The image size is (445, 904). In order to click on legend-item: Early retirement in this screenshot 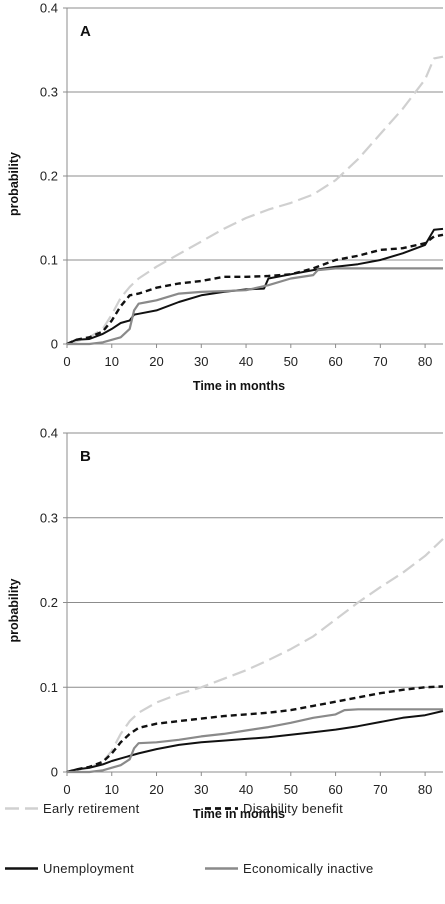, I will do `click(72, 808)`.